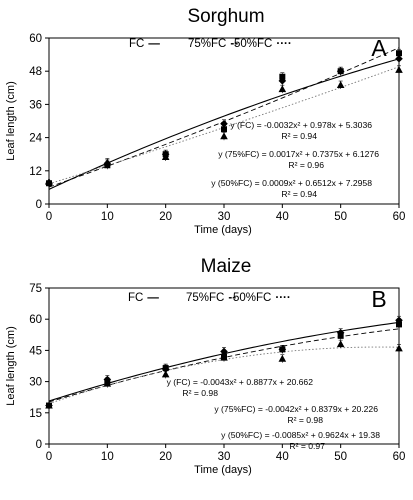  I want to click on r-squared-label: R² = 0.96, so click(306, 165).